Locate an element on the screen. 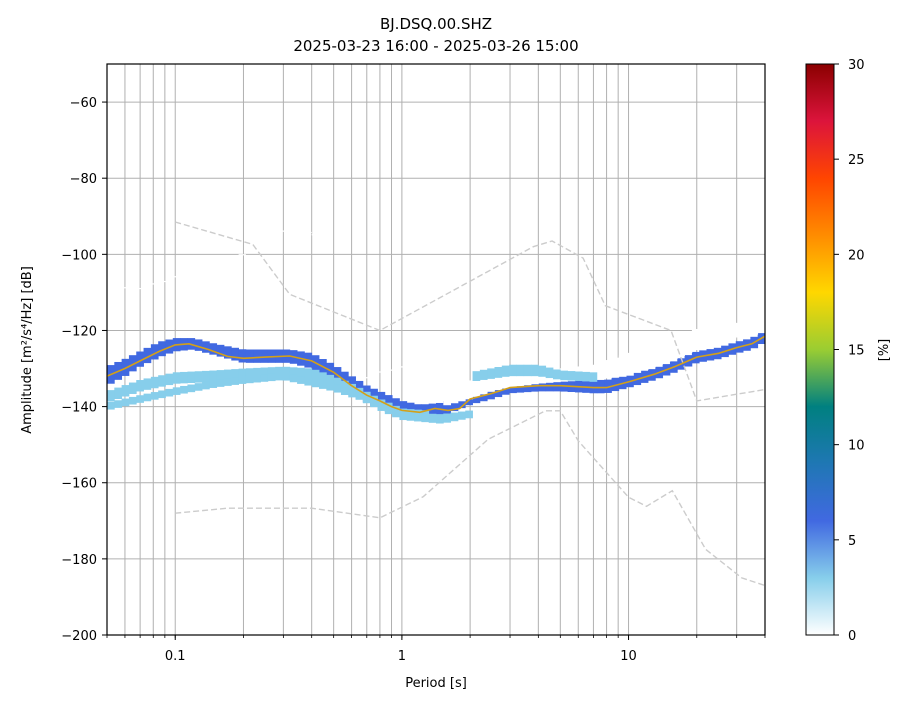  colorbar is located at coordinates (820, 349).